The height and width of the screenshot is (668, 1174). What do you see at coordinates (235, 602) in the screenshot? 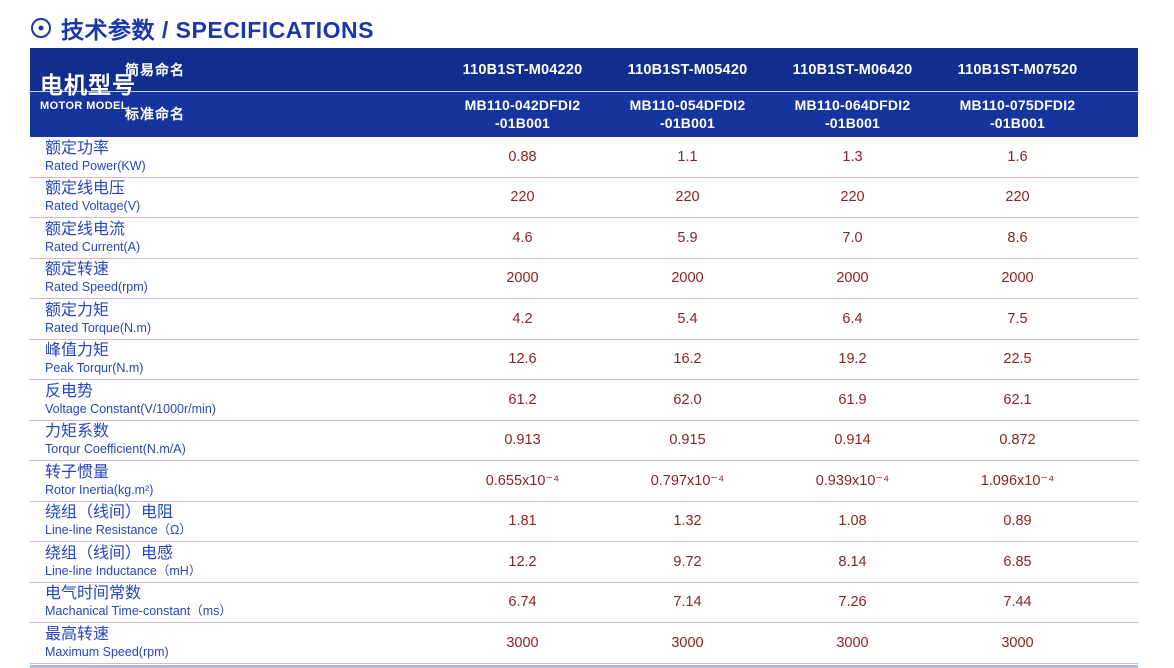
I see `spec-label-cell: 电气时间常数 Machanical Time-constant（ms）` at bounding box center [235, 602].